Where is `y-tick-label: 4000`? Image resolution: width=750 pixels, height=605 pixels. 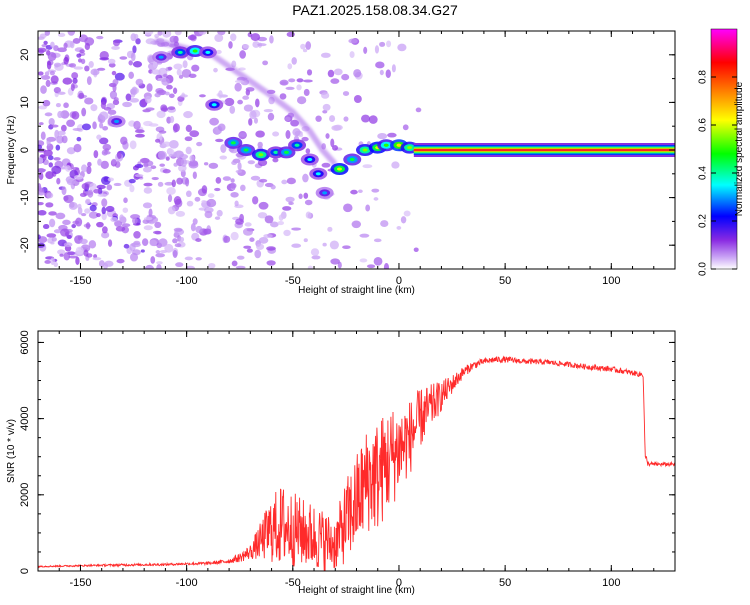 y-tick-label: 4000 is located at coordinates (25, 418).